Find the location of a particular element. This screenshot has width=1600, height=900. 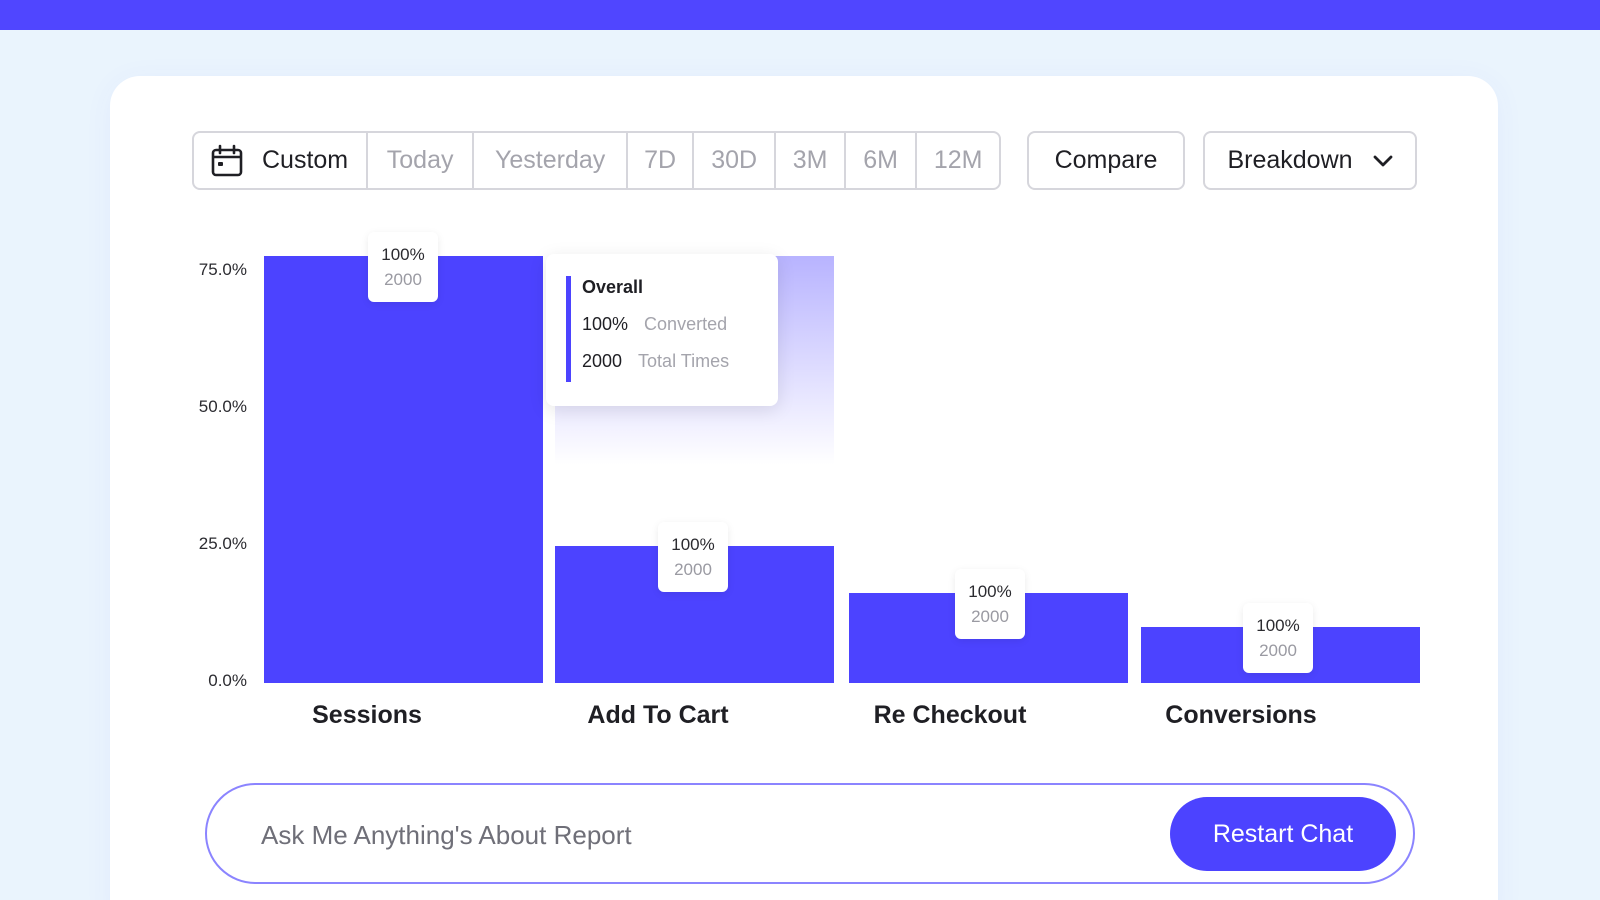

calendar-icon is located at coordinates (227, 161).